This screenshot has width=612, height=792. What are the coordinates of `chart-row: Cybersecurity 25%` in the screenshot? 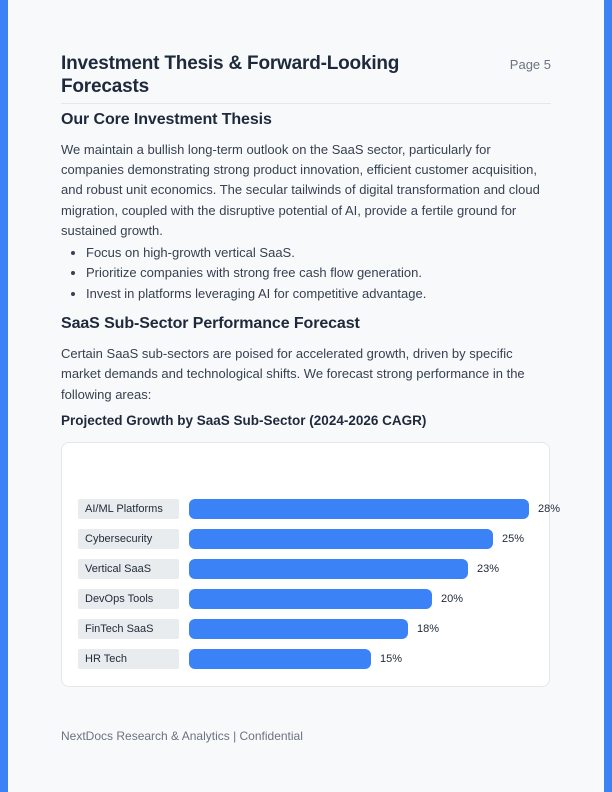 It's located at (305, 538).